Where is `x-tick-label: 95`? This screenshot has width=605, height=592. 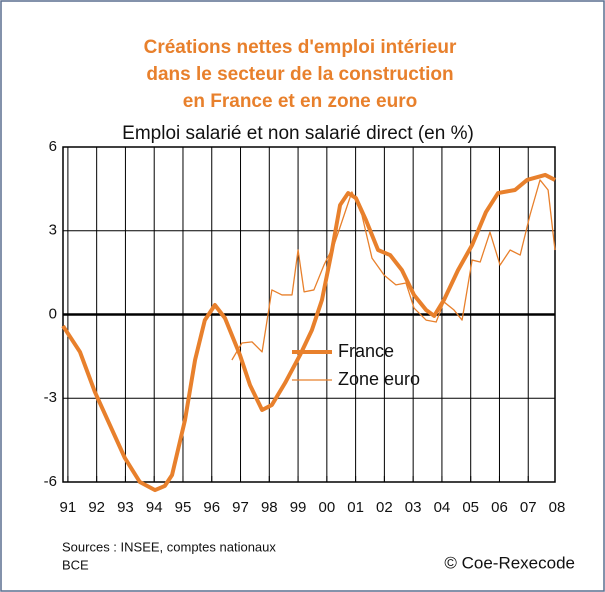
x-tick-label: 95 is located at coordinates (183, 507).